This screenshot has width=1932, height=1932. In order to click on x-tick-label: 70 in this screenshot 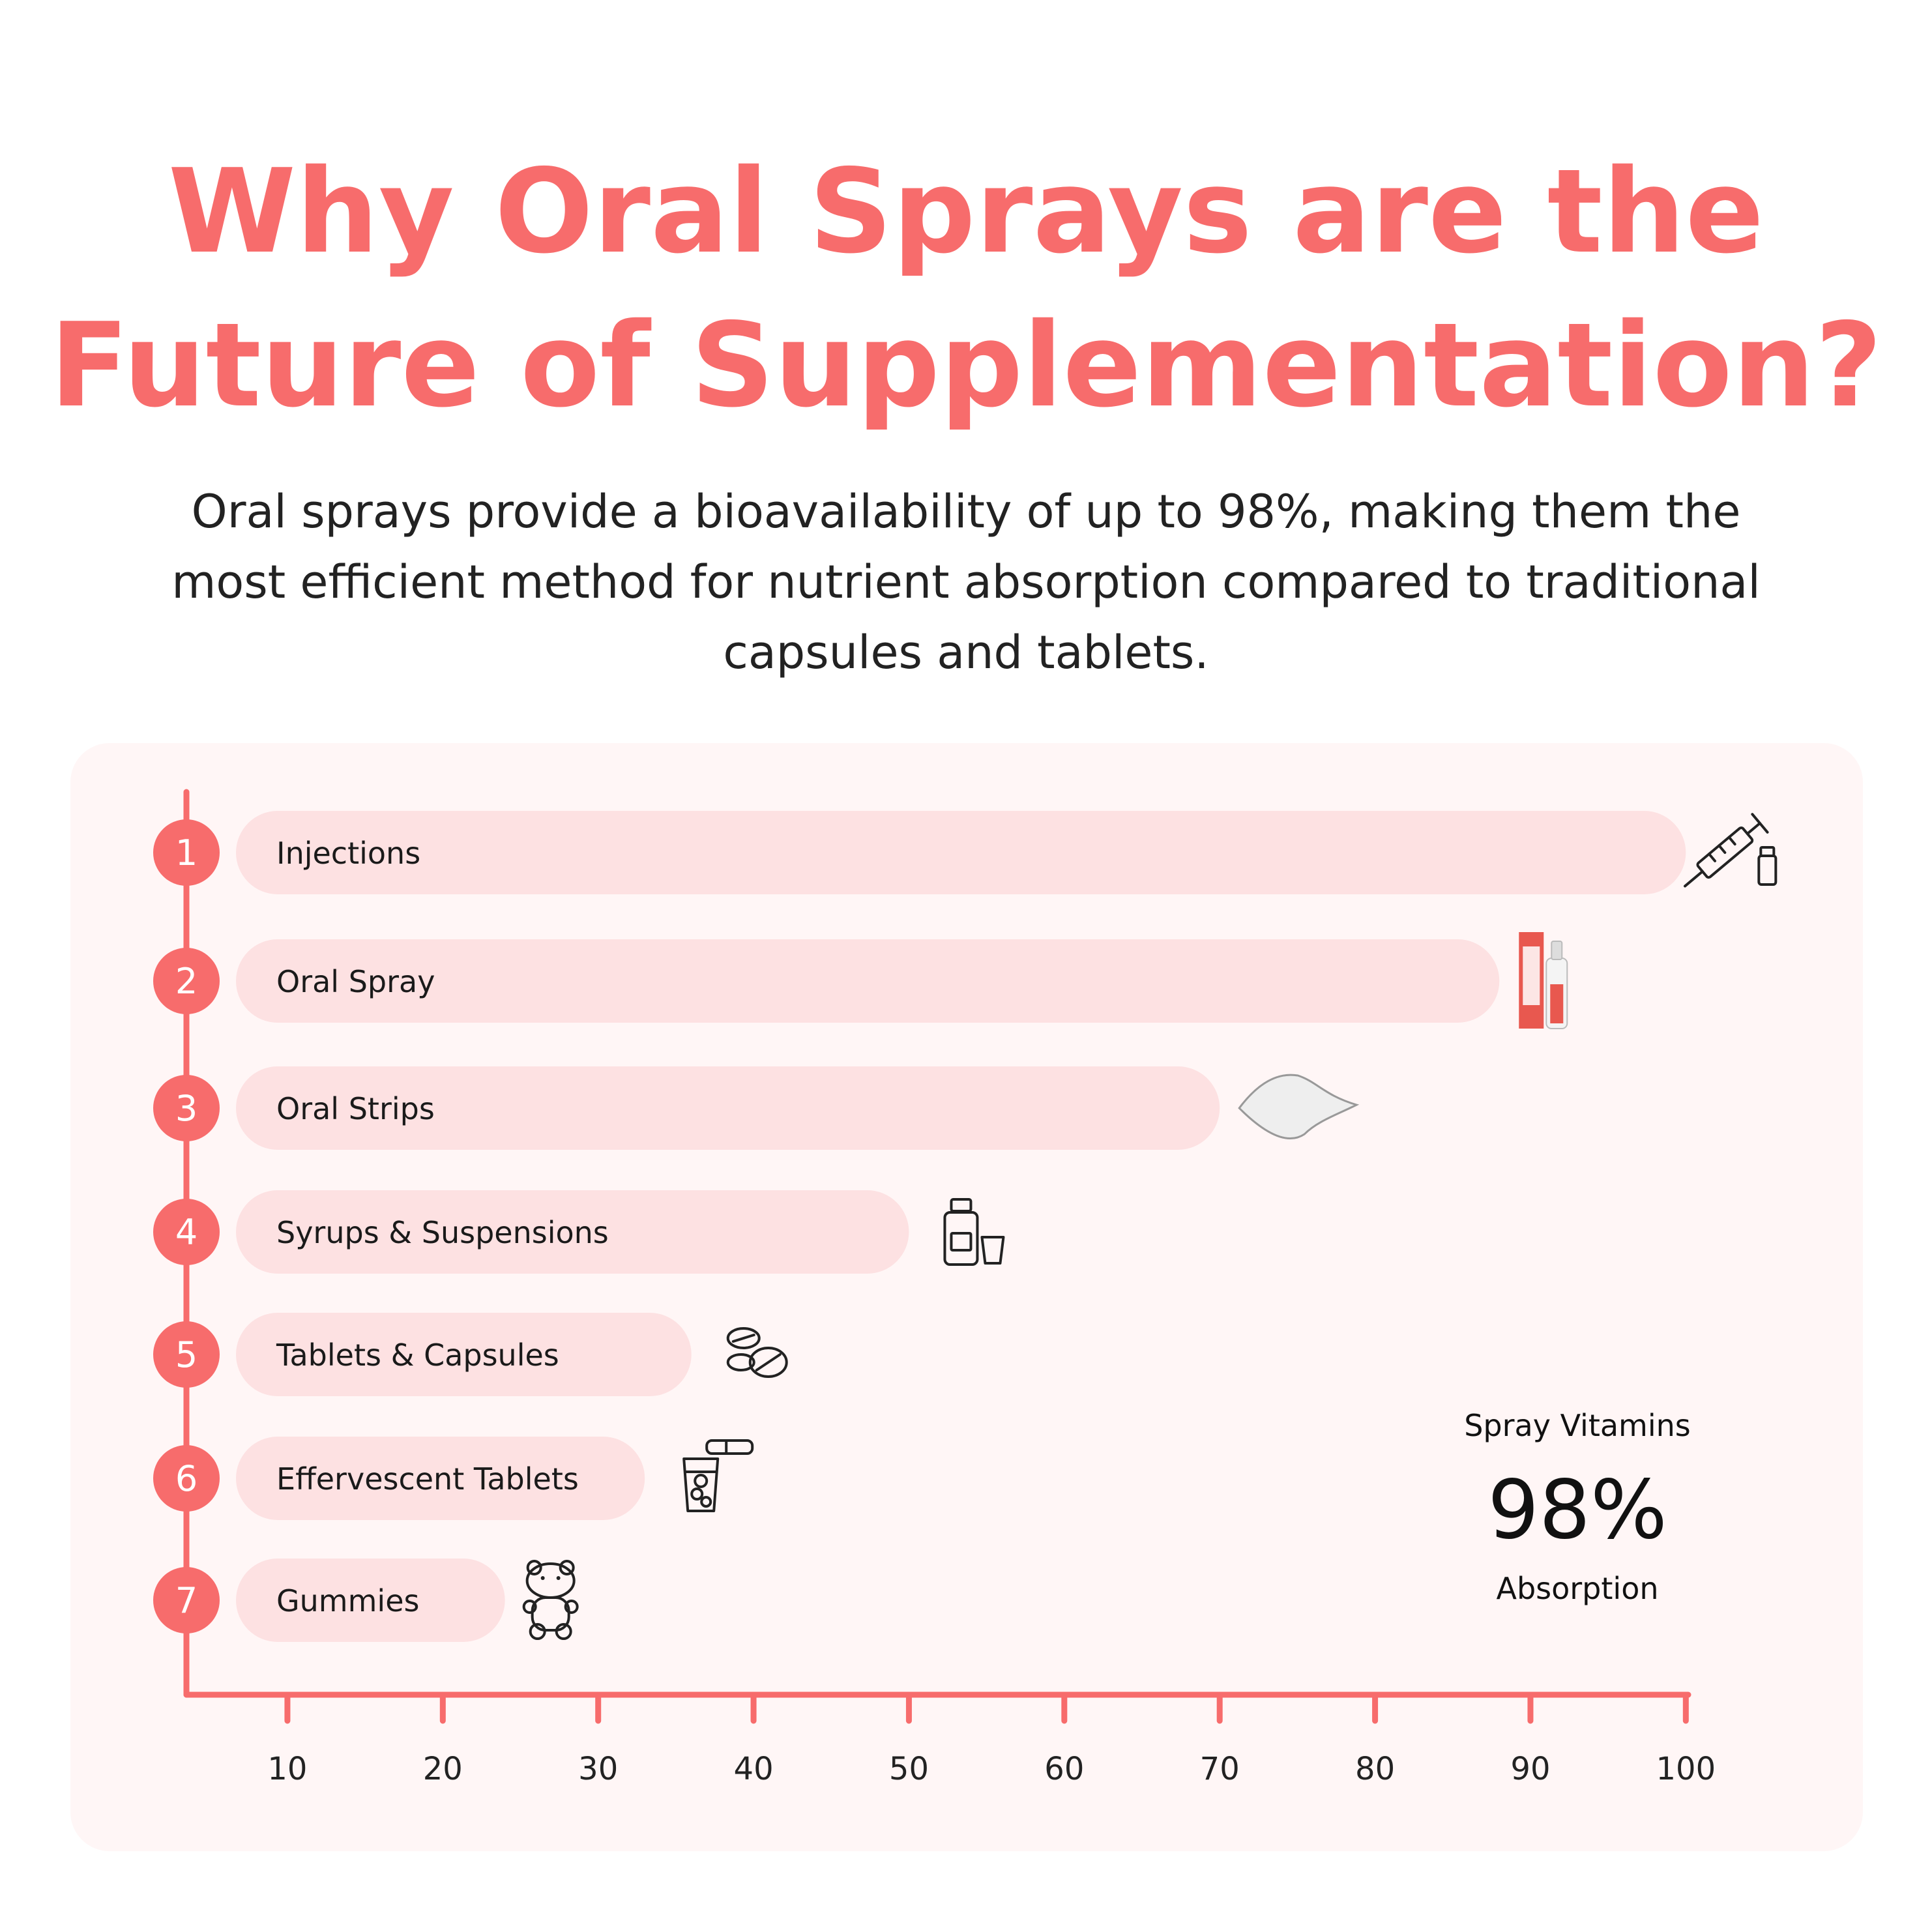, I will do `click(1220, 1769)`.